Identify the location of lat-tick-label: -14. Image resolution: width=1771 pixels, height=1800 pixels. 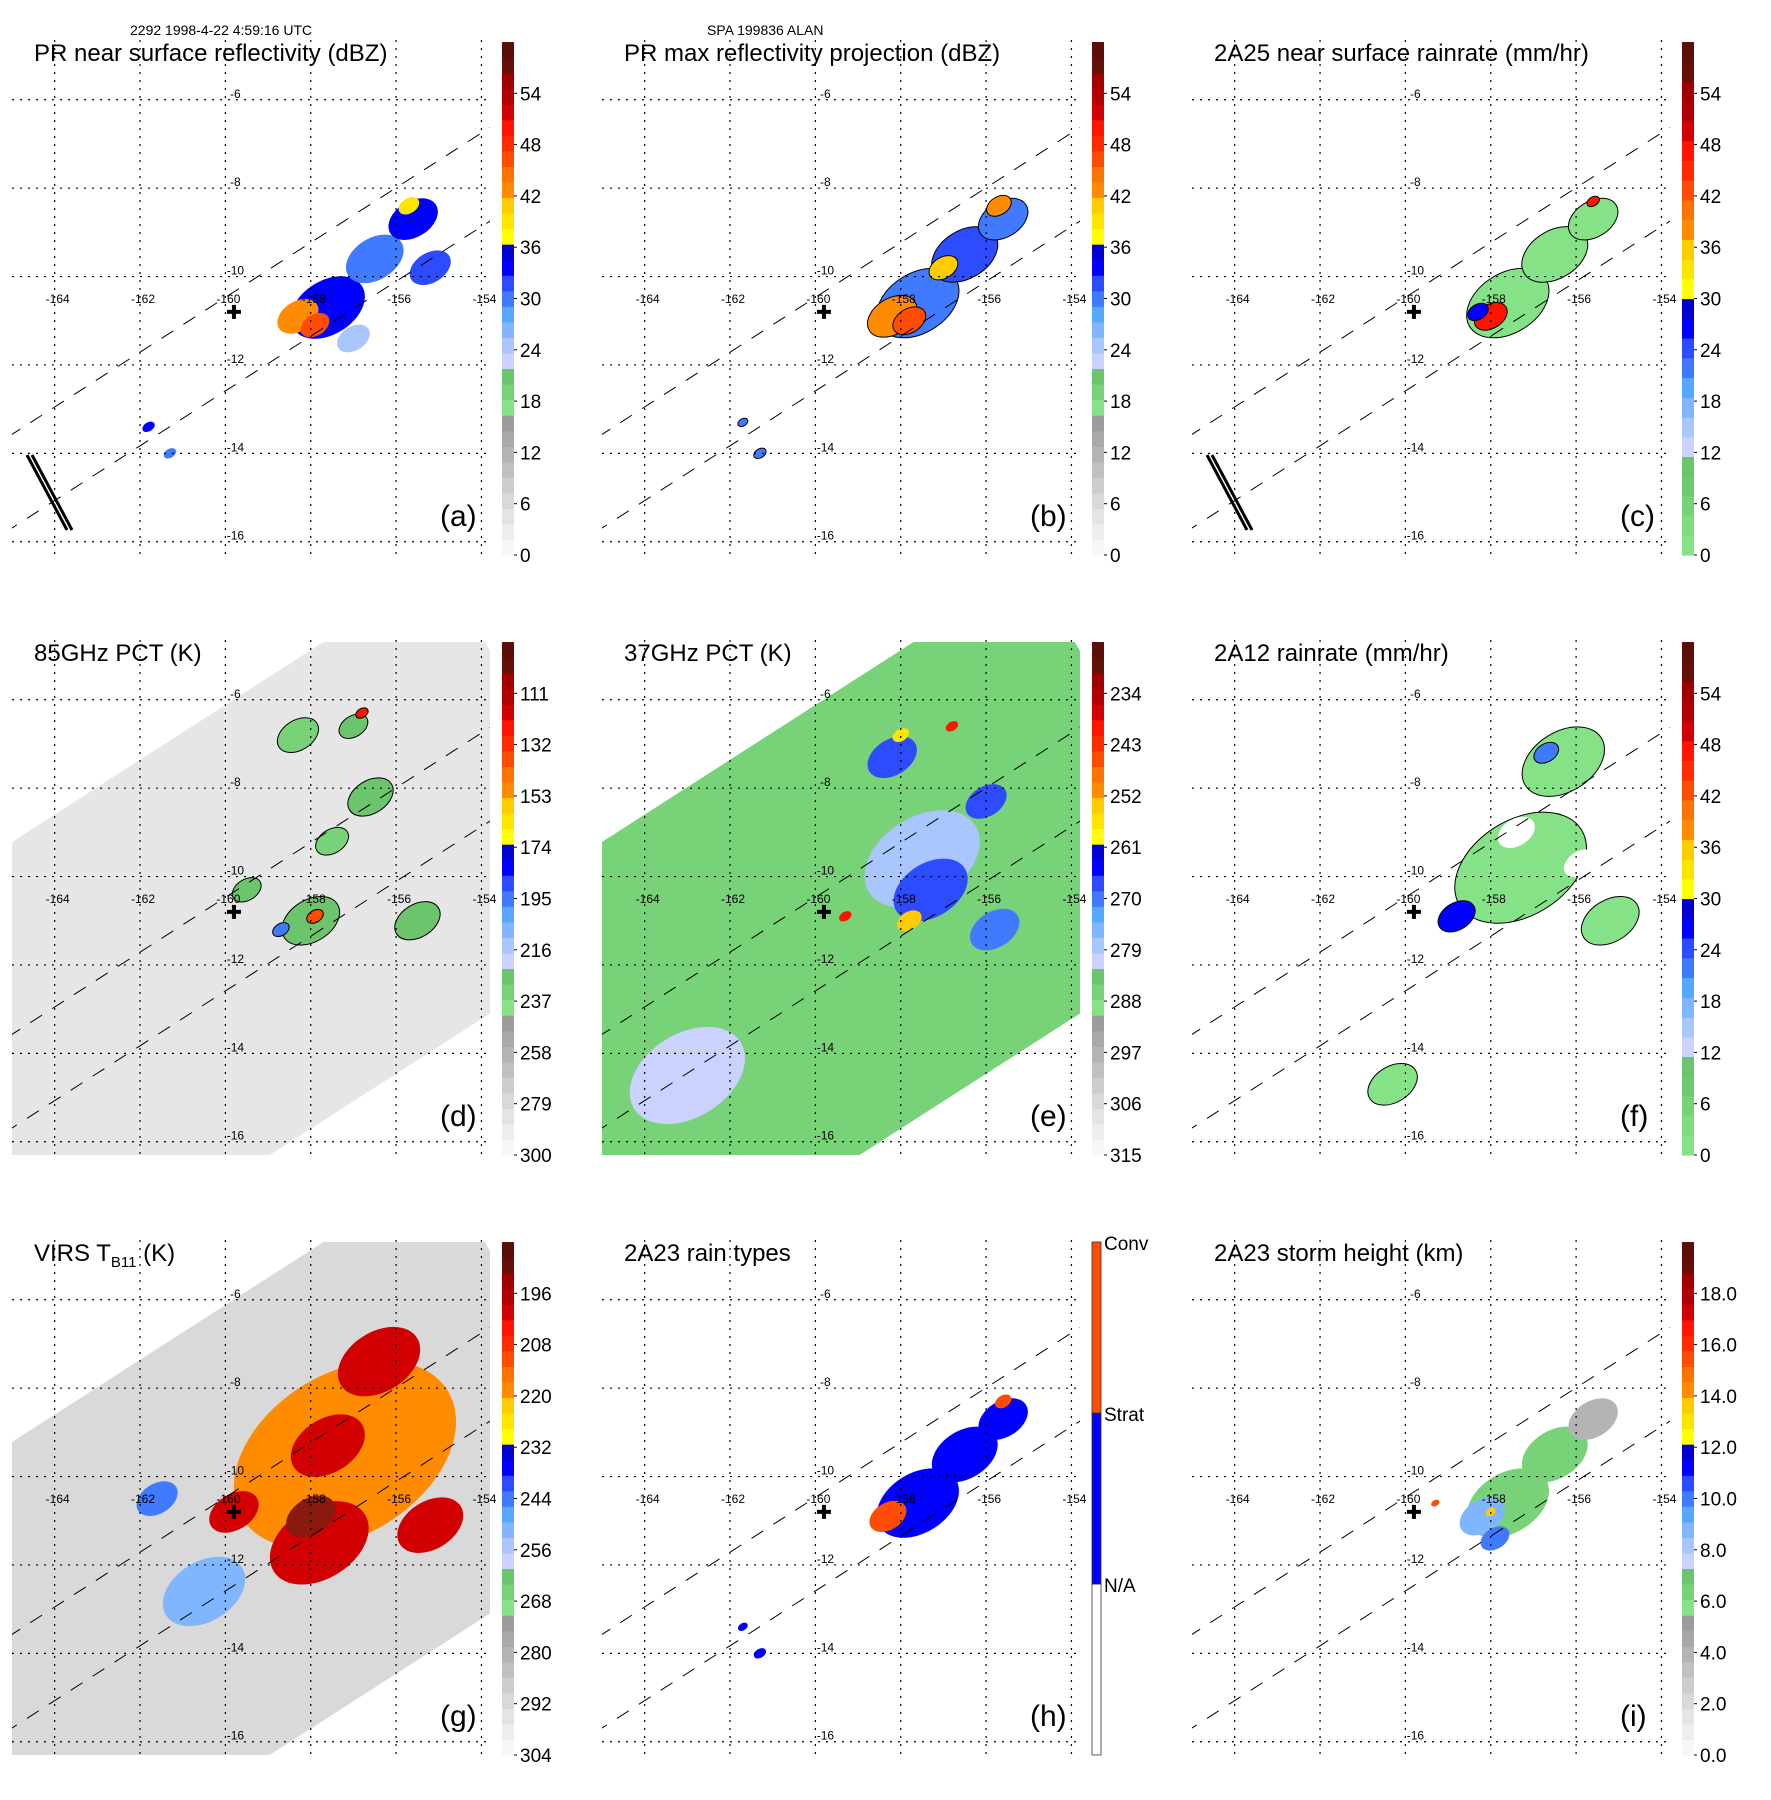
(826, 1647).